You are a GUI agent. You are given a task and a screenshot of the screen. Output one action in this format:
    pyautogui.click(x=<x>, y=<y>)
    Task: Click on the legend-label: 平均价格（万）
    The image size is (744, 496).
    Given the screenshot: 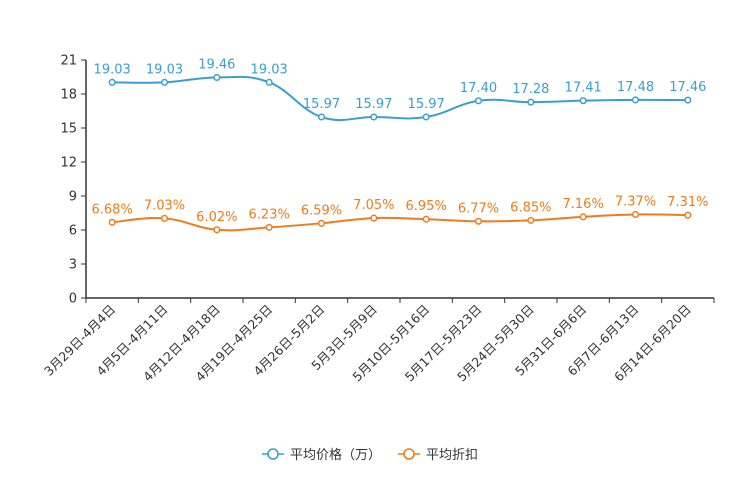 What is the action you would take?
    pyautogui.click(x=335, y=455)
    